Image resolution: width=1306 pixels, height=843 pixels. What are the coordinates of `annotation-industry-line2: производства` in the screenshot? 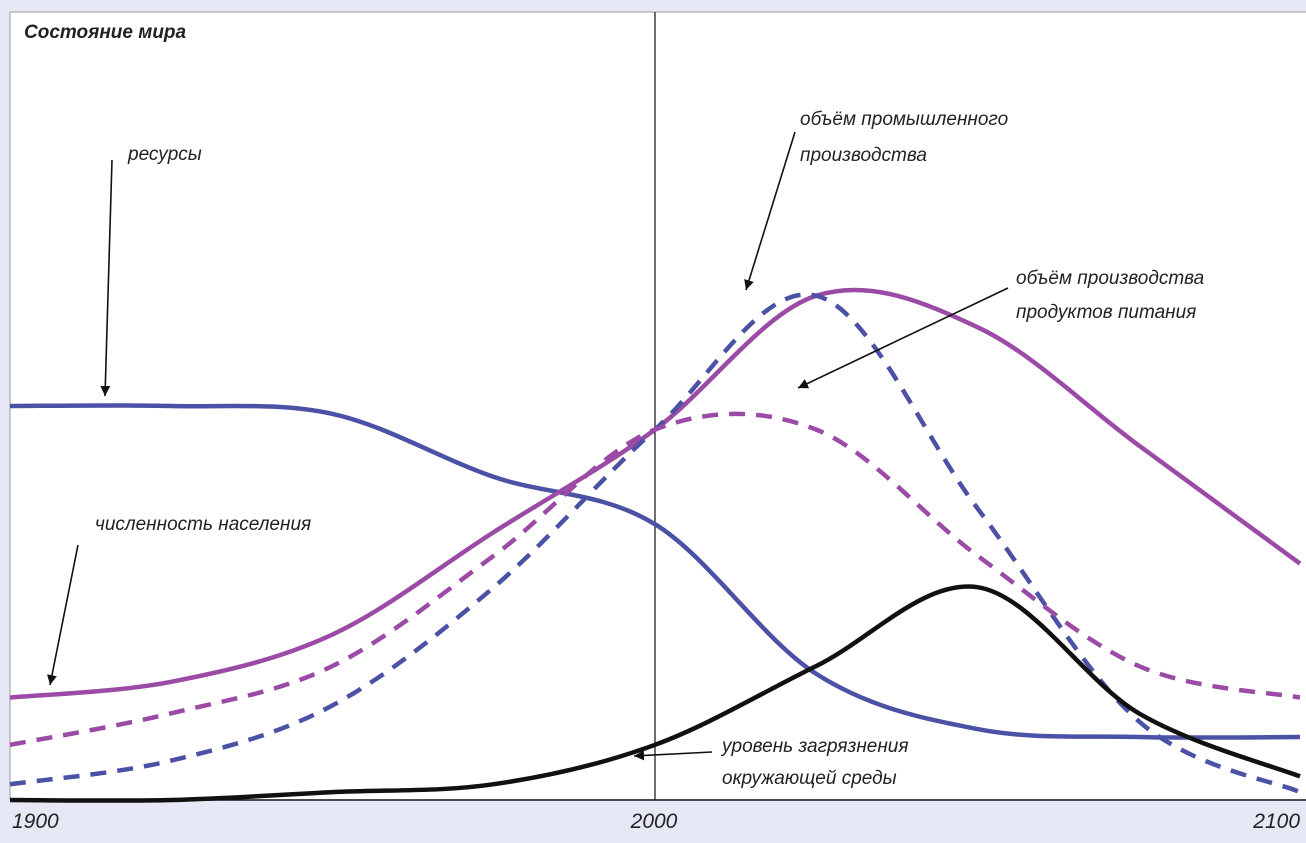 It's located at (863, 155).